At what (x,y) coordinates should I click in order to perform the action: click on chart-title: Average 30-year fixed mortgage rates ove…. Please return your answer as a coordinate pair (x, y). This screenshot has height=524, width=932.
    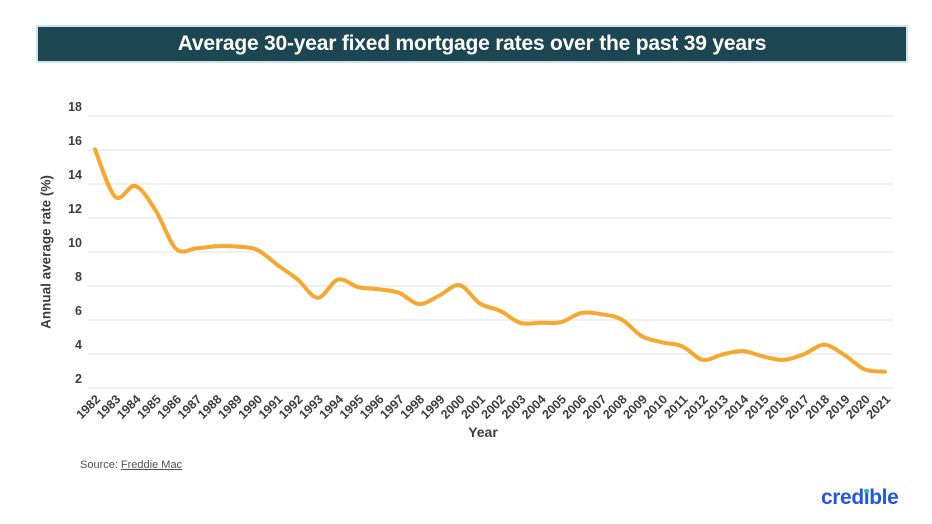
    Looking at the image, I should click on (472, 43).